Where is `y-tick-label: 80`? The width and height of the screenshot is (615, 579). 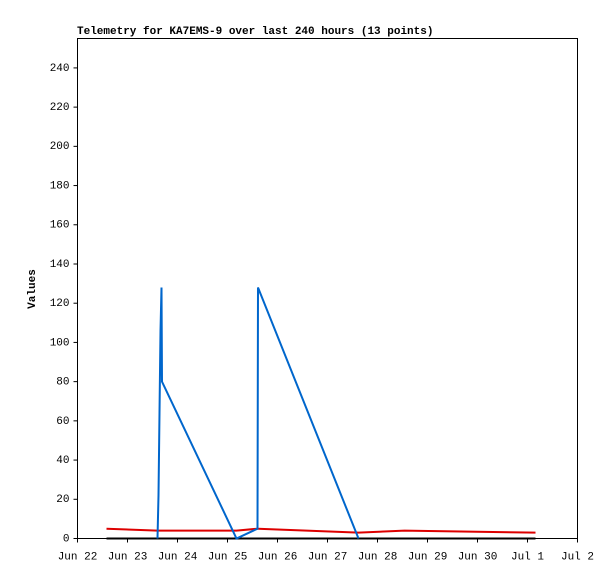 y-tick-label: 80 is located at coordinates (62, 383).